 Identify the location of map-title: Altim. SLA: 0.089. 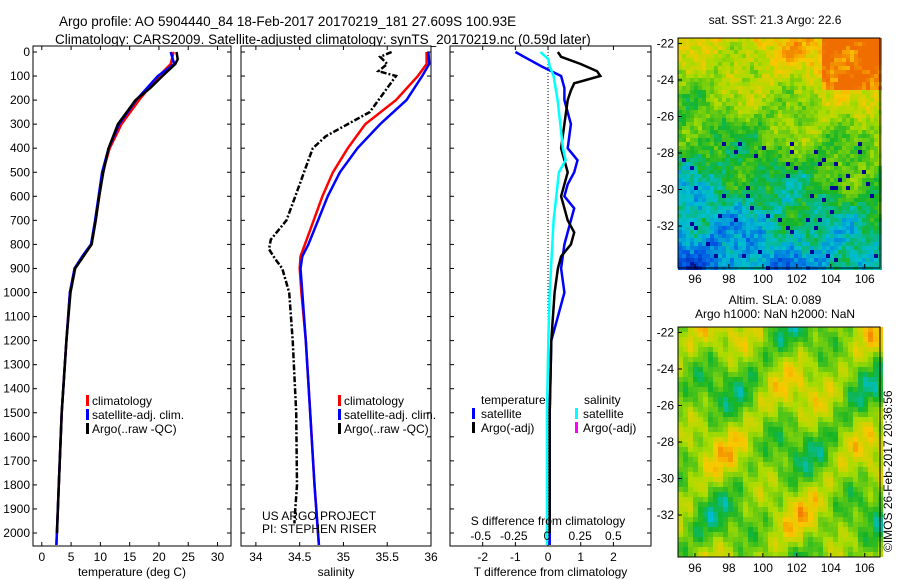
(775, 300).